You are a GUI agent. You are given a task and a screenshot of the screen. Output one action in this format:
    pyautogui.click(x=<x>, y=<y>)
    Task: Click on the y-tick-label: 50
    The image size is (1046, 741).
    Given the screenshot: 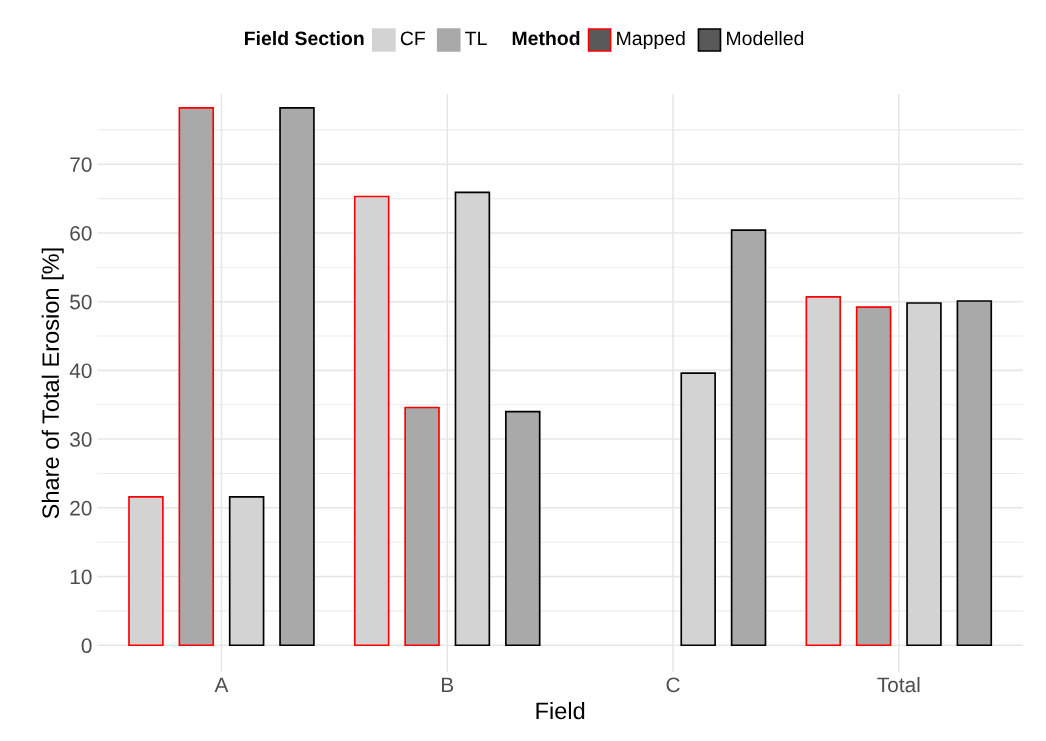 What is the action you would take?
    pyautogui.click(x=81, y=302)
    